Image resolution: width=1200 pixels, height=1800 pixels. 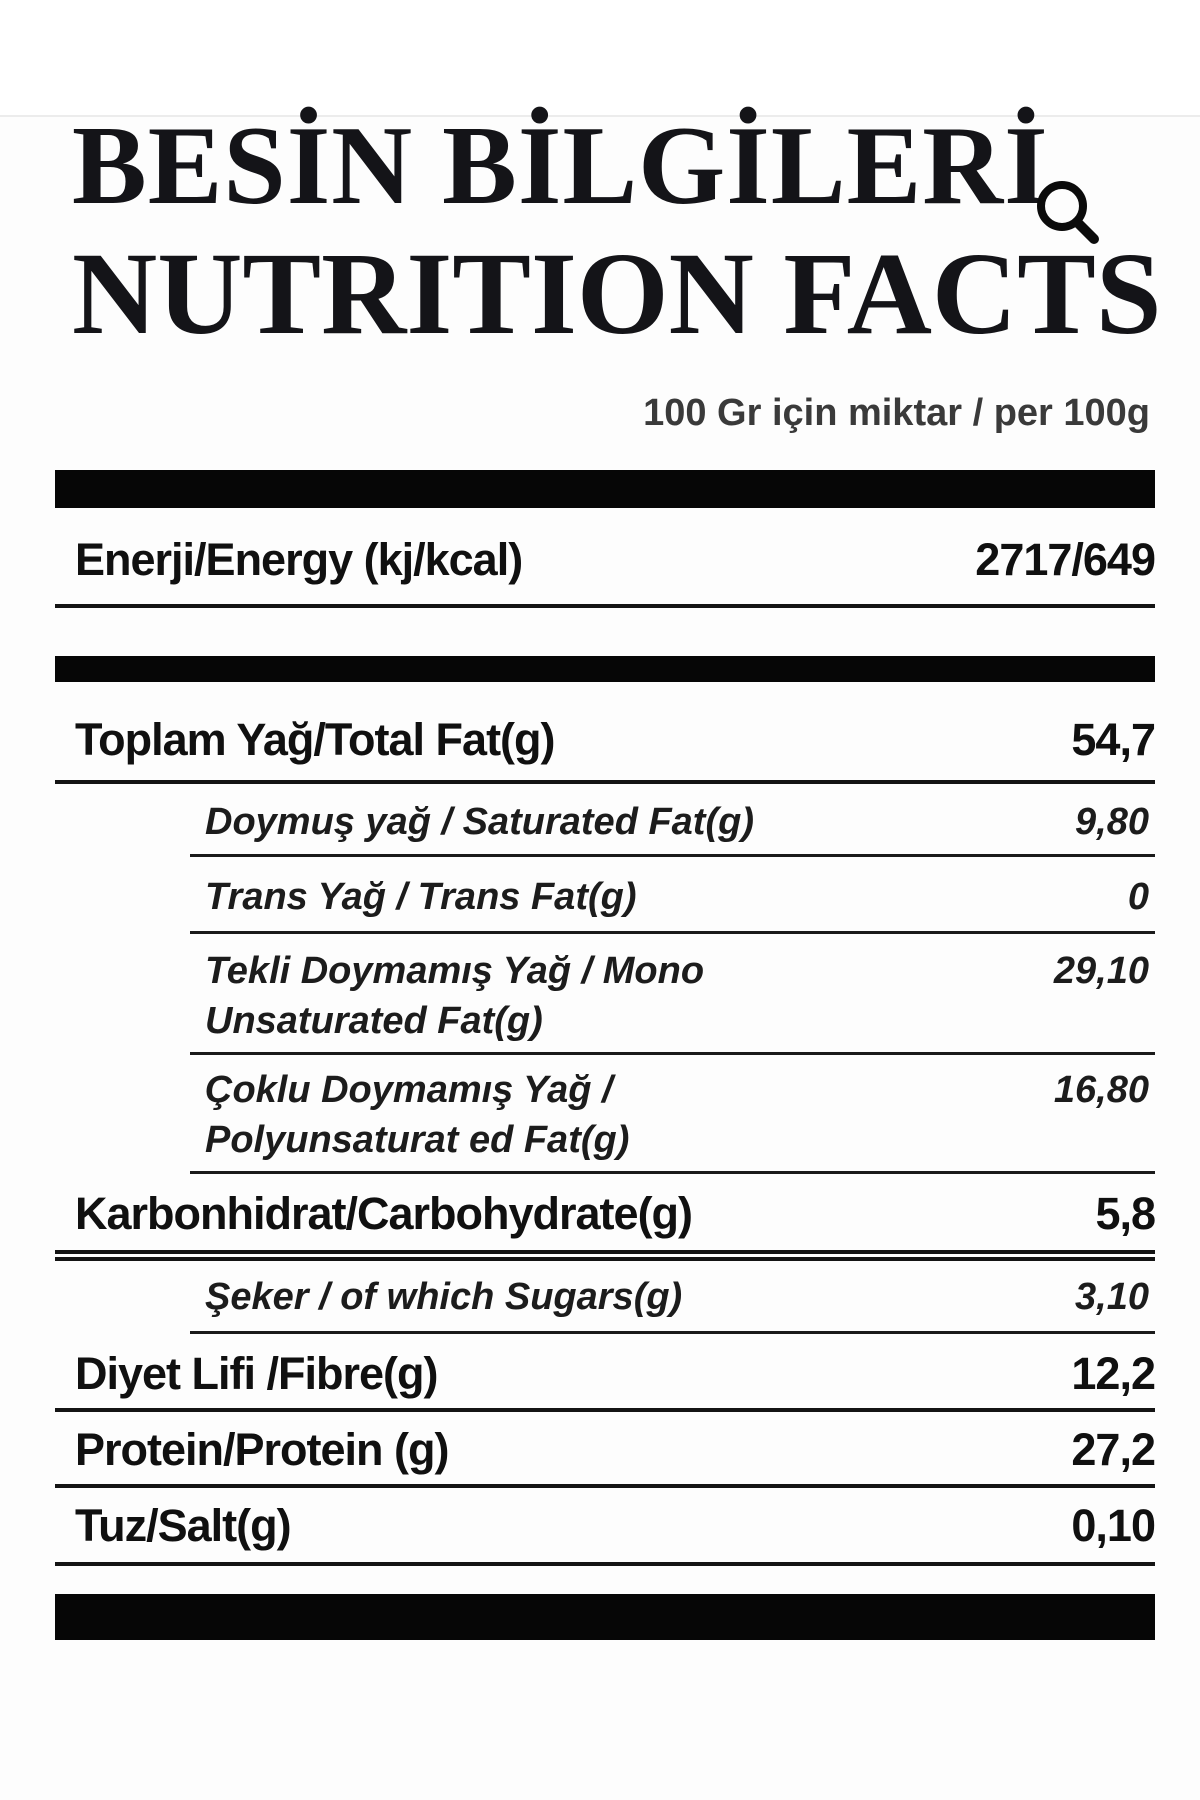 What do you see at coordinates (1112, 822) in the screenshot?
I see `row-value: 9,80` at bounding box center [1112, 822].